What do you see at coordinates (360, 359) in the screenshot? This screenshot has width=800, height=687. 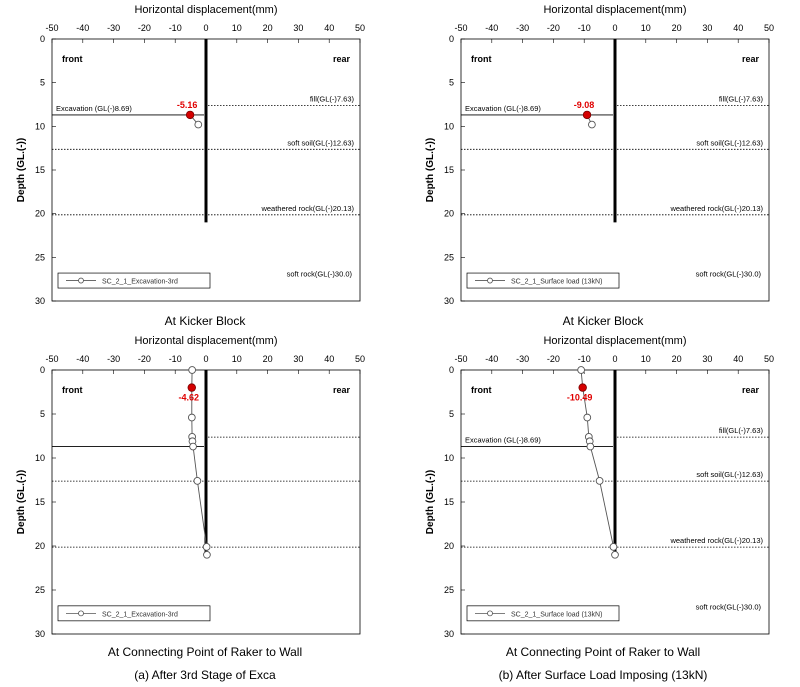 I see `p3-x-tick-label: 50` at bounding box center [360, 359].